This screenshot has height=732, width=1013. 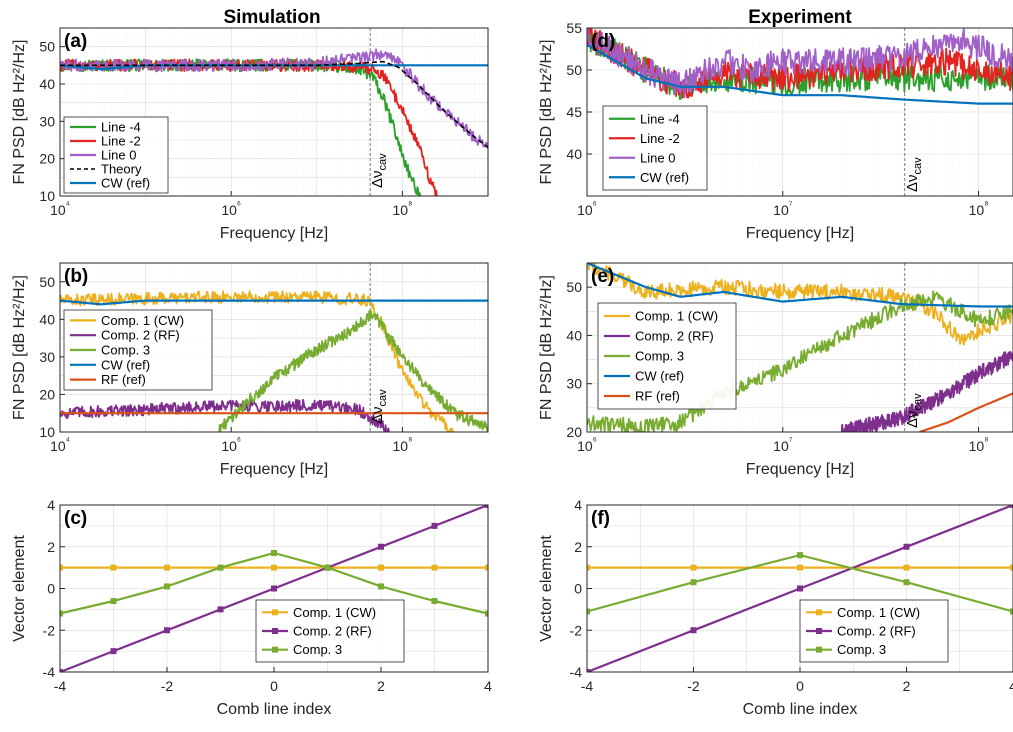 What do you see at coordinates (121, 169) in the screenshot?
I see `legend-entry: Theory` at bounding box center [121, 169].